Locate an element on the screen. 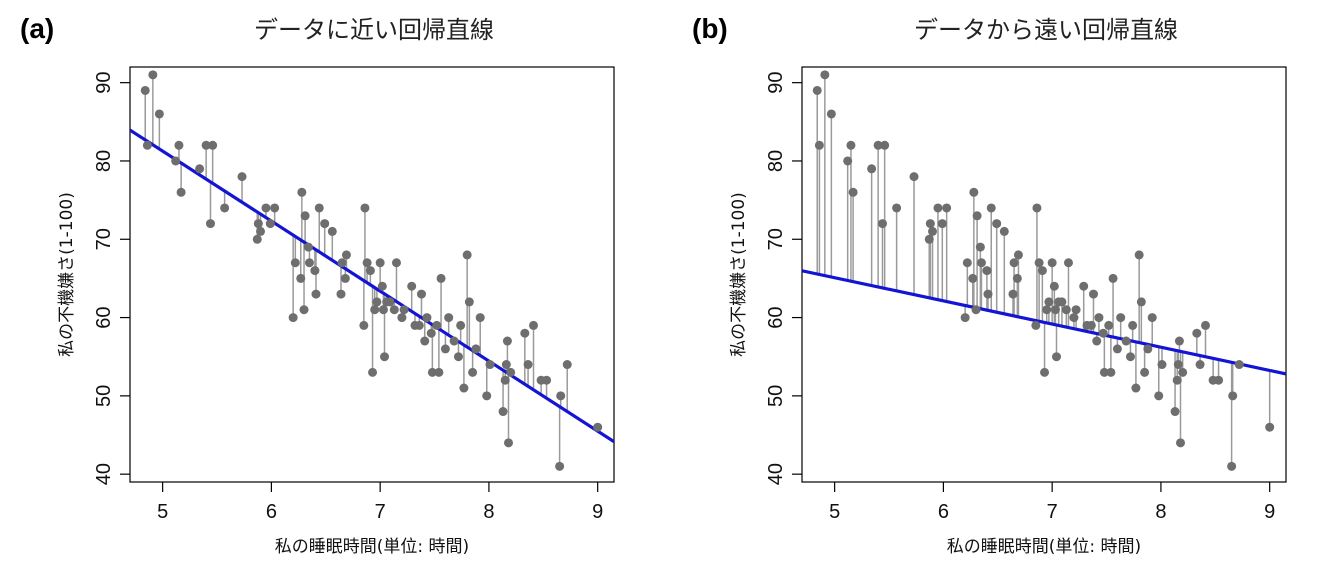 This screenshot has width=1344, height=576. y-tick-label: 90 is located at coordinates (776, 83).